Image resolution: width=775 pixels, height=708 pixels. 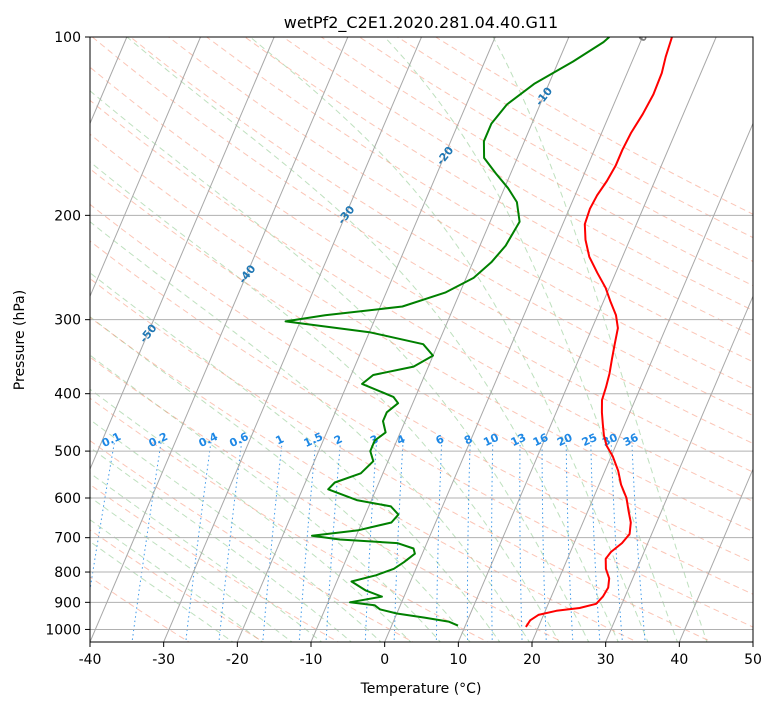 What do you see at coordinates (631, 440) in the screenshot?
I see `mixing-ratio-label: 36` at bounding box center [631, 440].